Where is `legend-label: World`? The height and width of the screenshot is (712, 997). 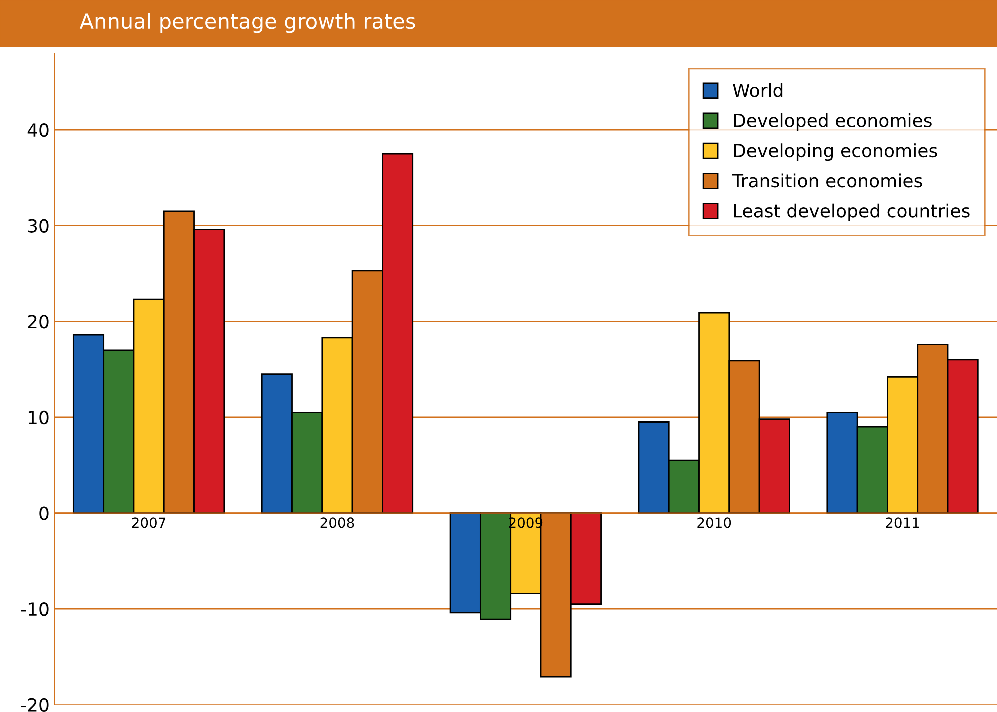
legend-label: World is located at coordinates (758, 90).